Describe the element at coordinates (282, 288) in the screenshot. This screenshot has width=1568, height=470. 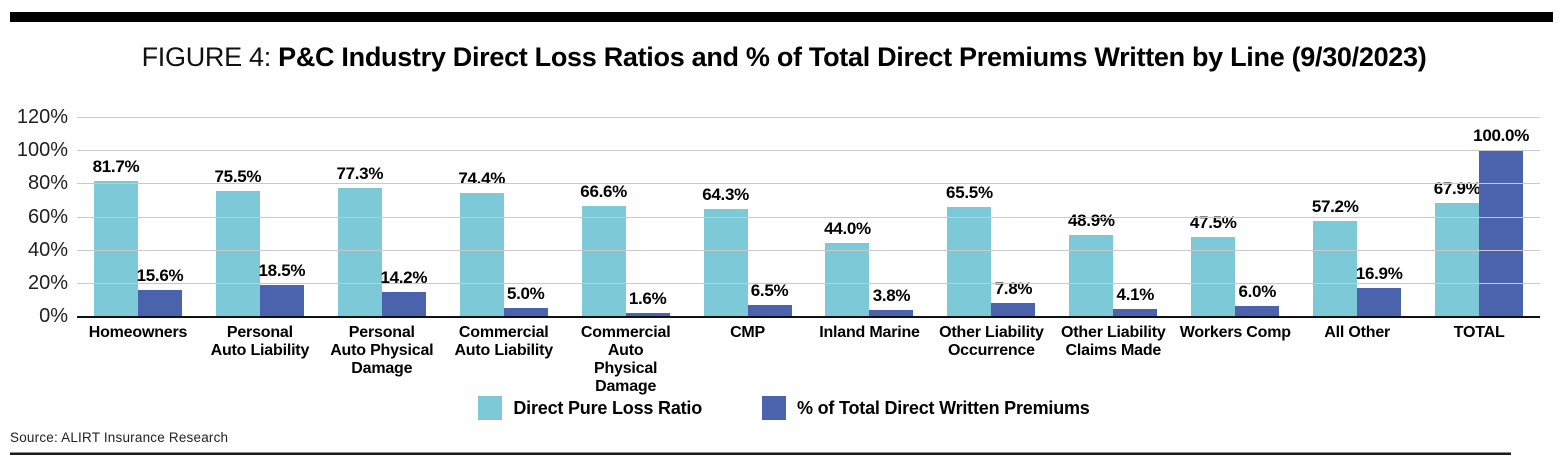
I see `bar-premiums: 18.5%` at that location.